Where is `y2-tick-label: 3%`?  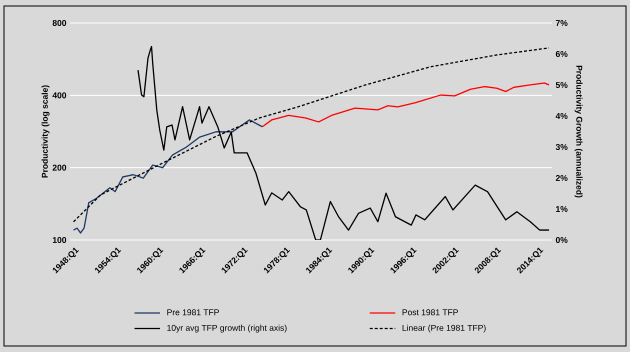 y2-tick-label: 3% is located at coordinates (562, 147).